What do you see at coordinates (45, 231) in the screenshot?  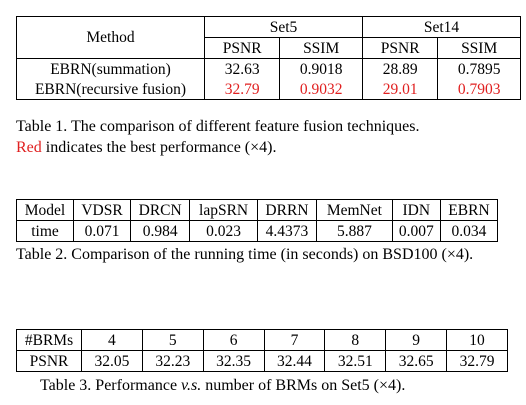 I see `row-label-cell: time` at bounding box center [45, 231].